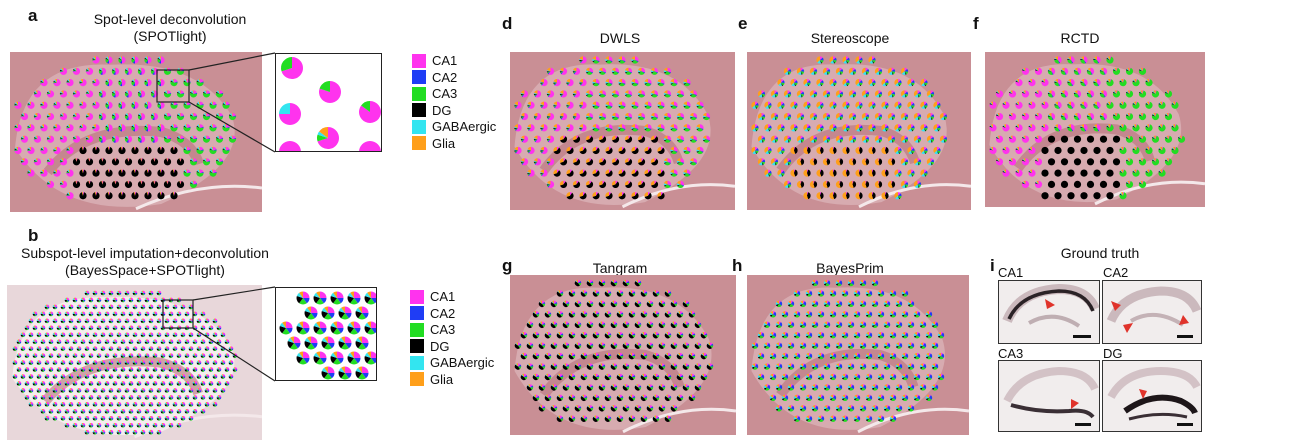  Describe the element at coordinates (457, 103) in the screenshot. I see `legend-a: CA1 CA2 CA3 DG GABAergic Glia` at that location.